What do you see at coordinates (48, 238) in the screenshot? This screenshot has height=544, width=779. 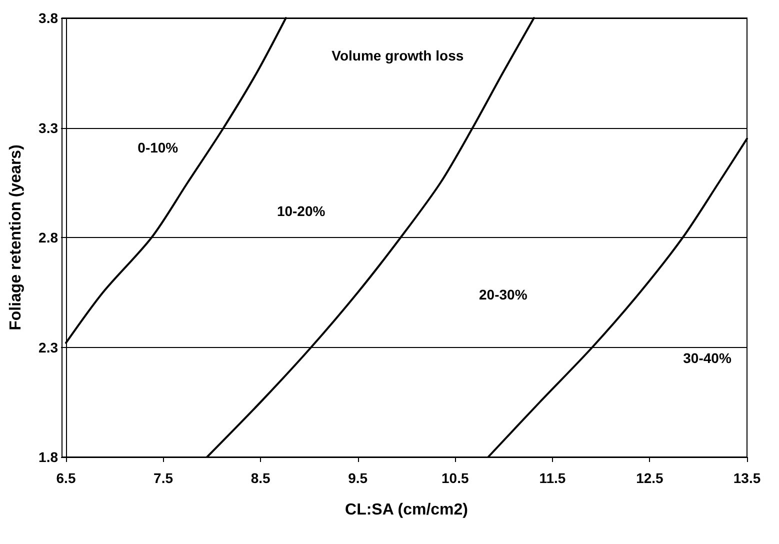 I see `y-tick-label: 2.8` at bounding box center [48, 238].